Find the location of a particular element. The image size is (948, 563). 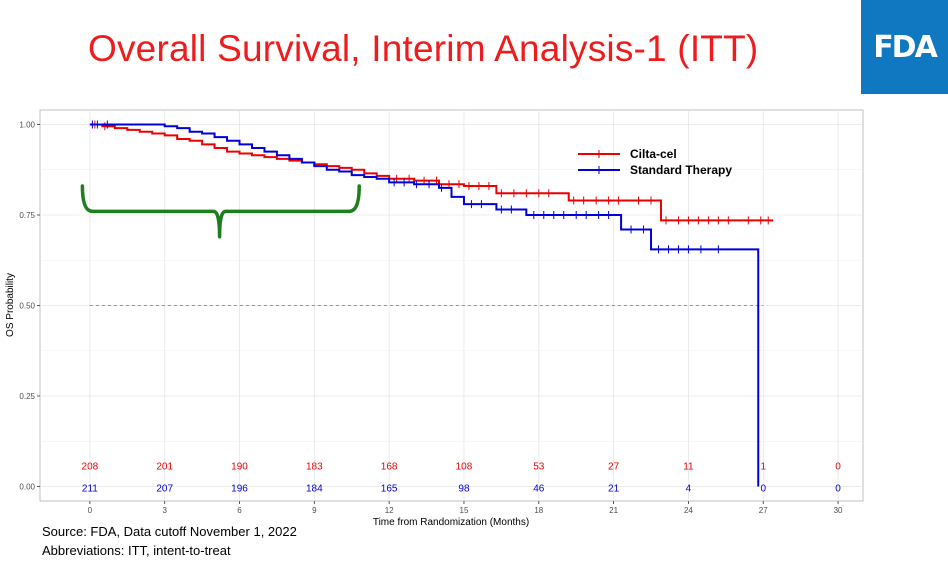

x-tick-label: 27 is located at coordinates (763, 510).